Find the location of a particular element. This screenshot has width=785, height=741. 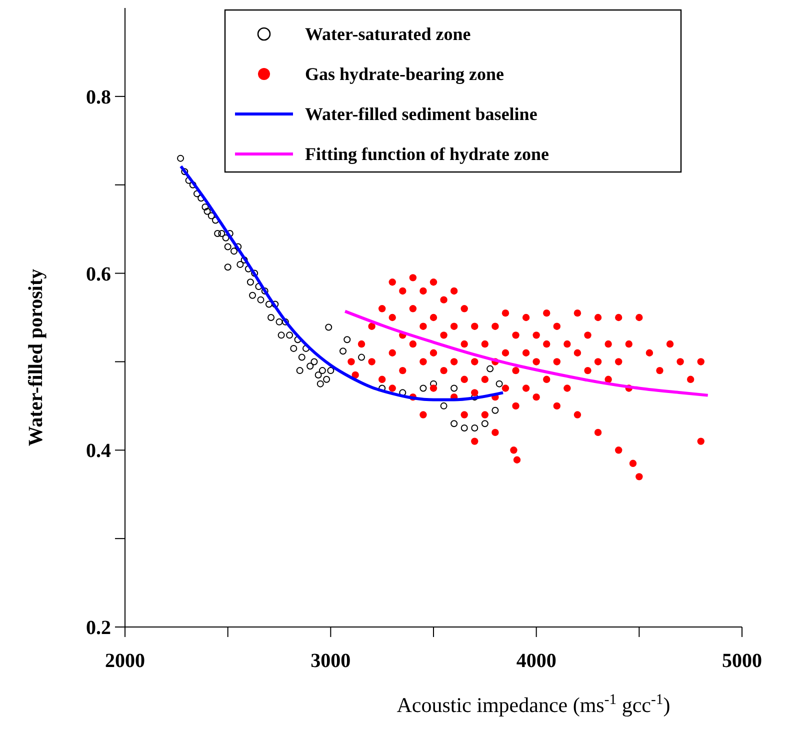

x-axis-title: Acoustic impedance (ms$^{-1}$ gcc$^{-1}$) is located at coordinates (533, 704).